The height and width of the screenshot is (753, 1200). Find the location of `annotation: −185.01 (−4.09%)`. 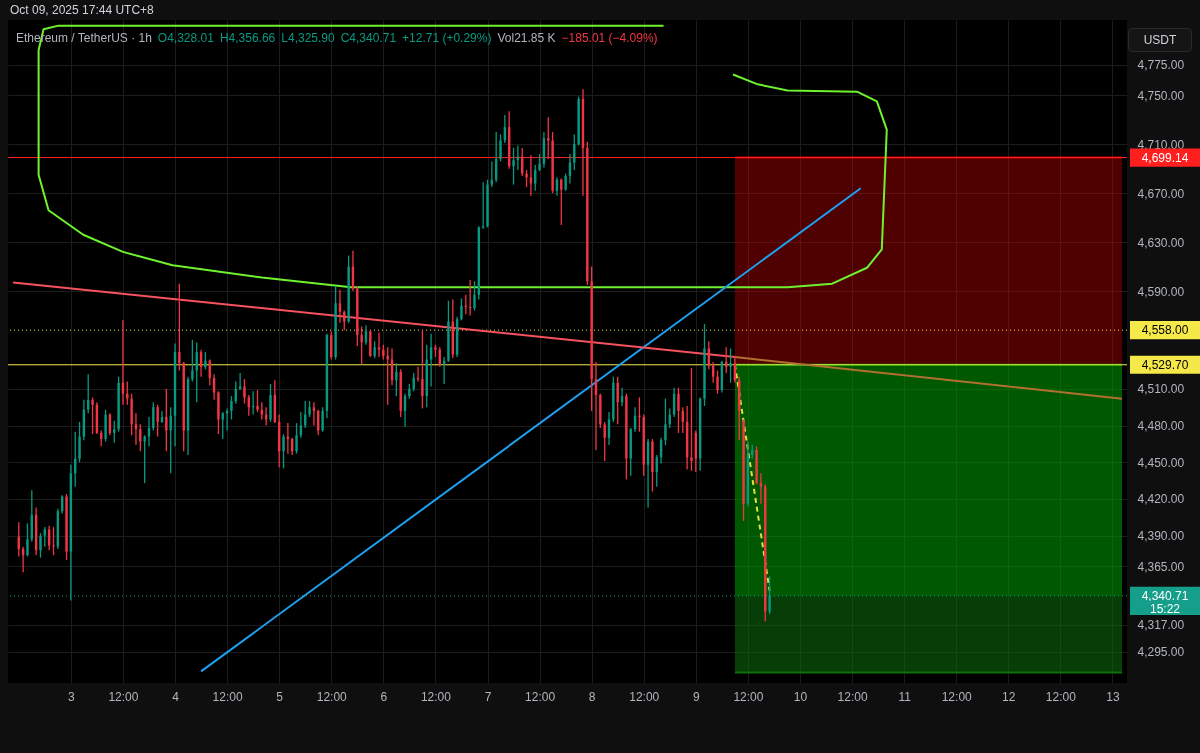

annotation: −185.01 (−4.09%) is located at coordinates (609, 38).